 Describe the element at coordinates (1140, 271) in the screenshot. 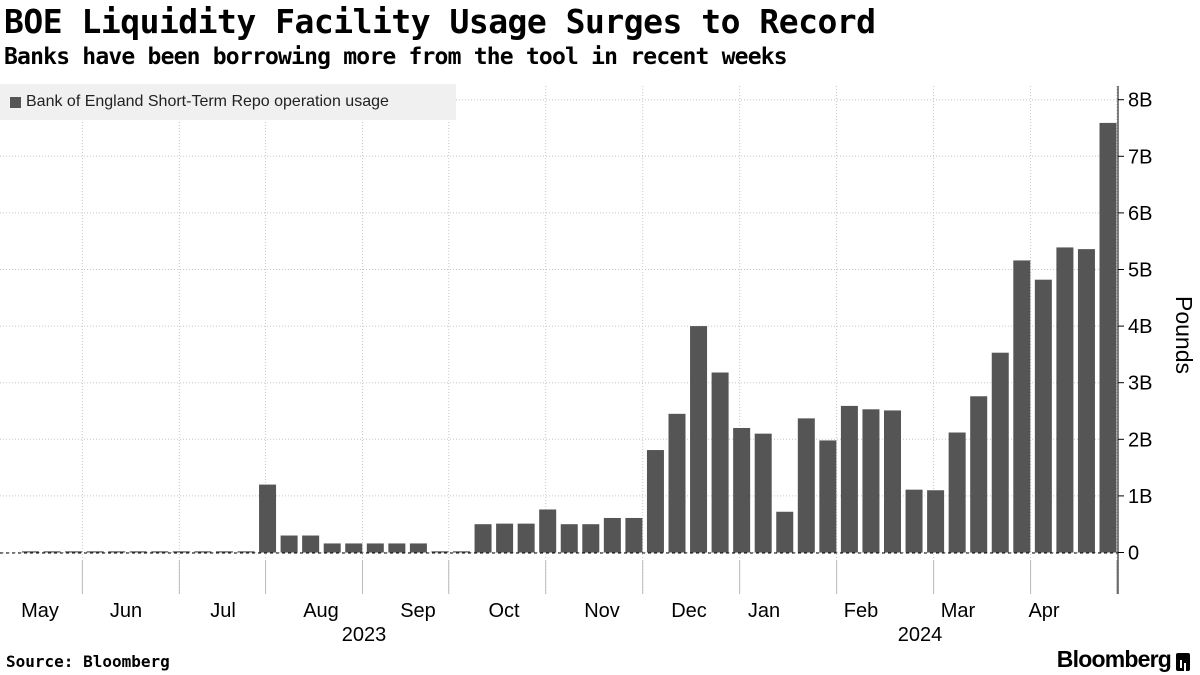

I see `y-tick-label: 5B` at that location.